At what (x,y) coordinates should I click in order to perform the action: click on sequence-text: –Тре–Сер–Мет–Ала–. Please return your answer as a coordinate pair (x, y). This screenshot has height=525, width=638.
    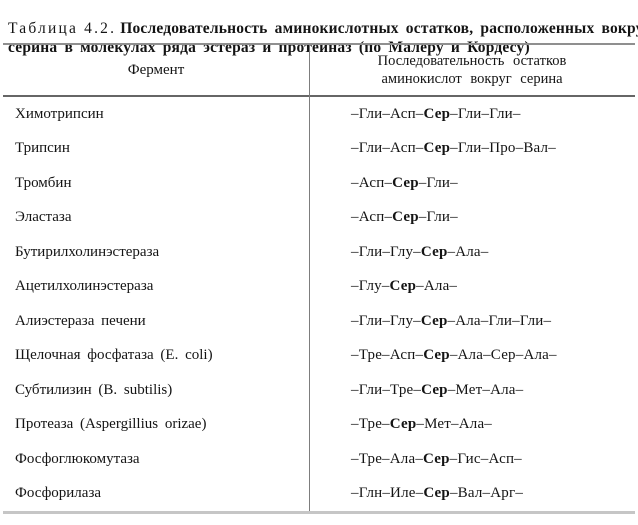
    Looking at the image, I should click on (472, 424).